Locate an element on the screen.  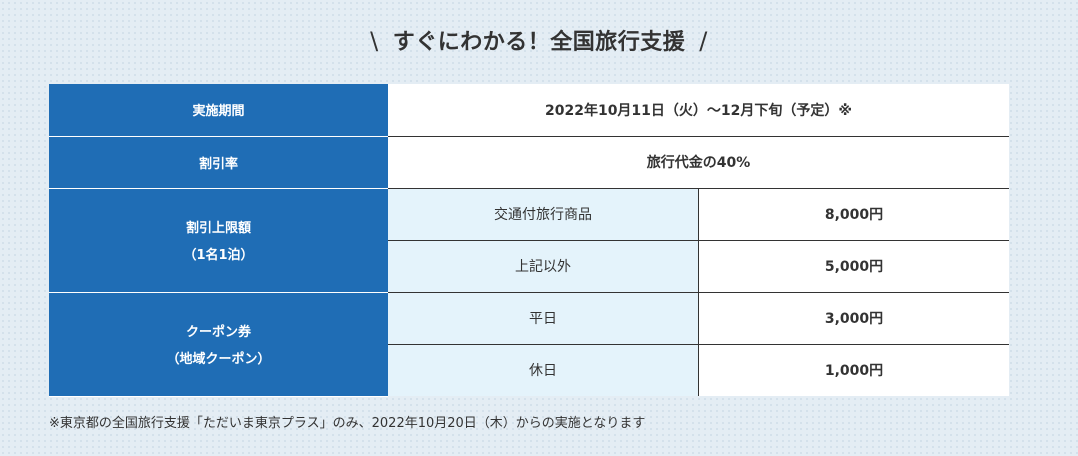
coupon-category-holiday: 休日 is located at coordinates (543, 370).